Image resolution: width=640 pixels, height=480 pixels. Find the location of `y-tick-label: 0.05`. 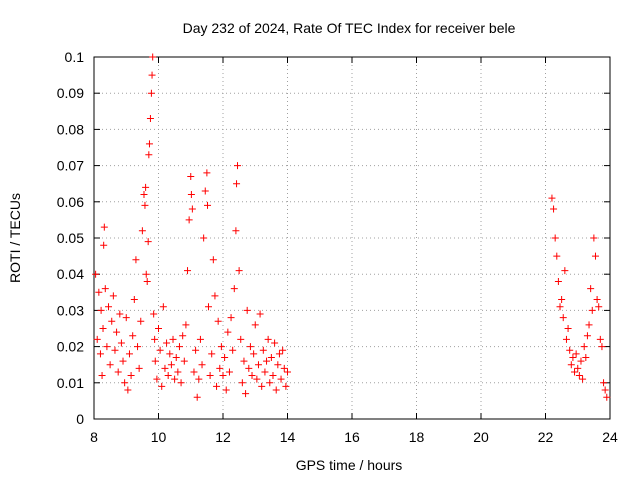

y-tick-label: 0.05 is located at coordinates (70, 238).